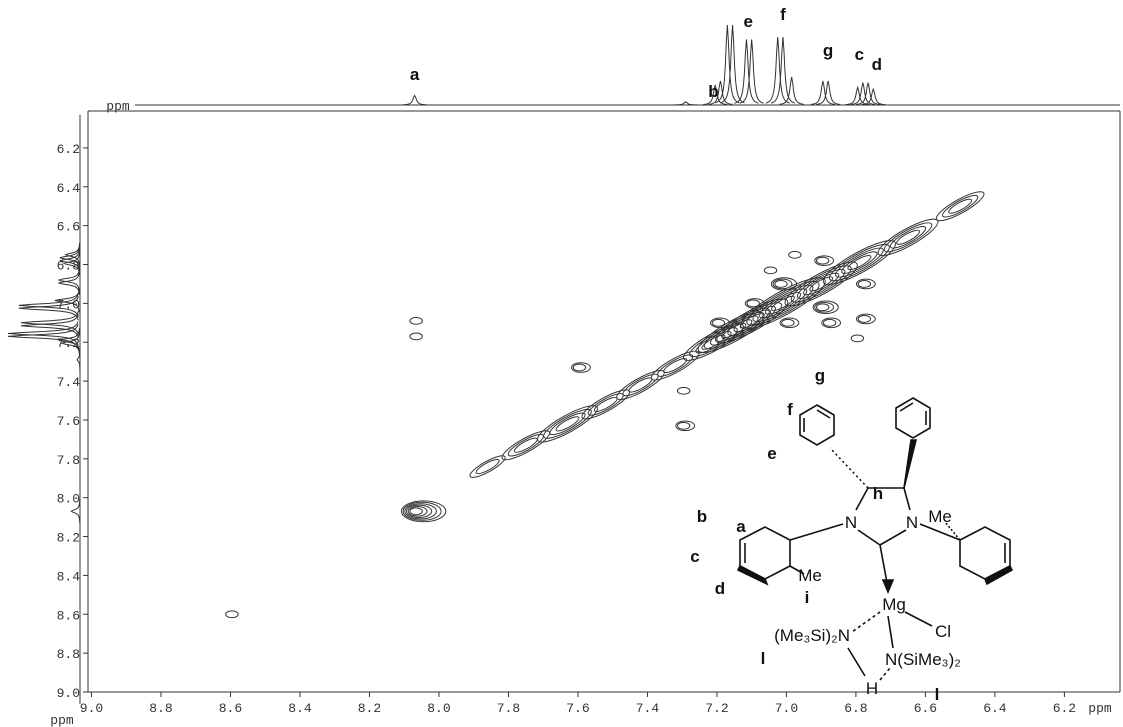 This screenshot has width=1123, height=727. What do you see at coordinates (786, 708) in the screenshot?
I see `x-tick-label: 7.0` at bounding box center [786, 708].